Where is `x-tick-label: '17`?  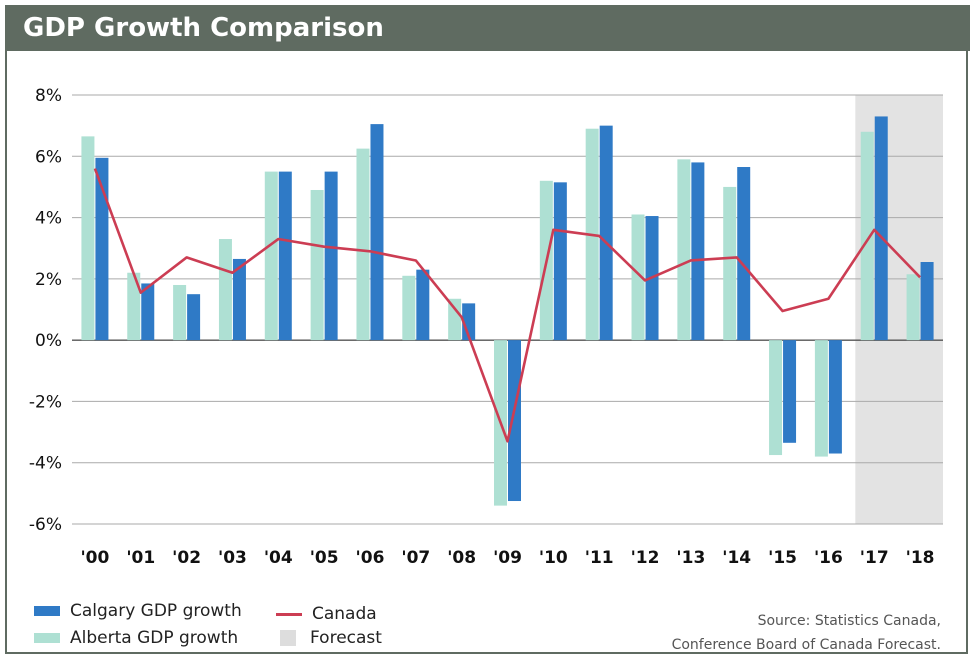
x-tick-label: '17 is located at coordinates (874, 558).